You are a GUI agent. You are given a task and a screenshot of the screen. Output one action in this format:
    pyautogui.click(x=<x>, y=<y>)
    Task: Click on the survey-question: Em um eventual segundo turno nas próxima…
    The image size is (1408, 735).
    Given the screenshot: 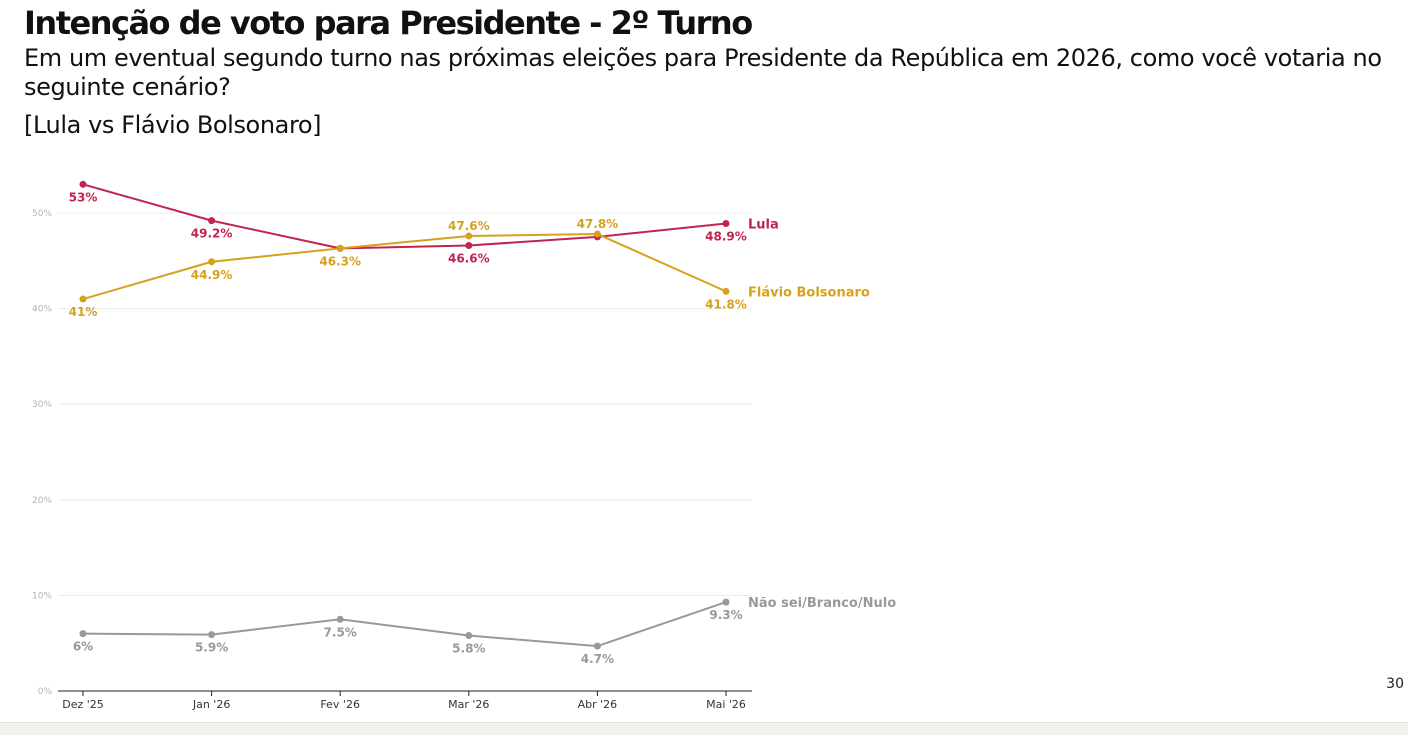 What is the action you would take?
    pyautogui.click(x=703, y=72)
    